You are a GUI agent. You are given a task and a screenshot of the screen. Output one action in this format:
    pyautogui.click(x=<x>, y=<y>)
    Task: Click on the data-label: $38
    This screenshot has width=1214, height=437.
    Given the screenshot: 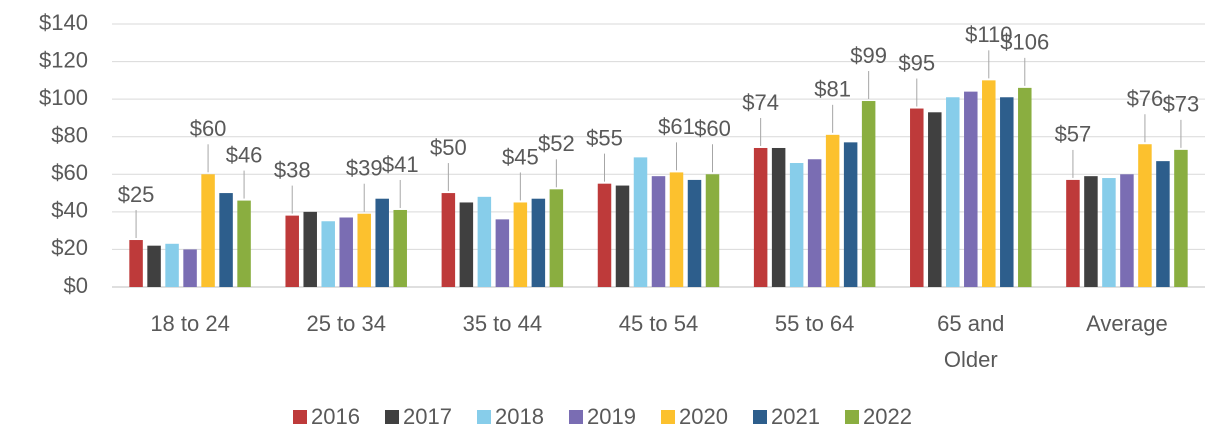 What is the action you would take?
    pyautogui.click(x=292, y=169)
    